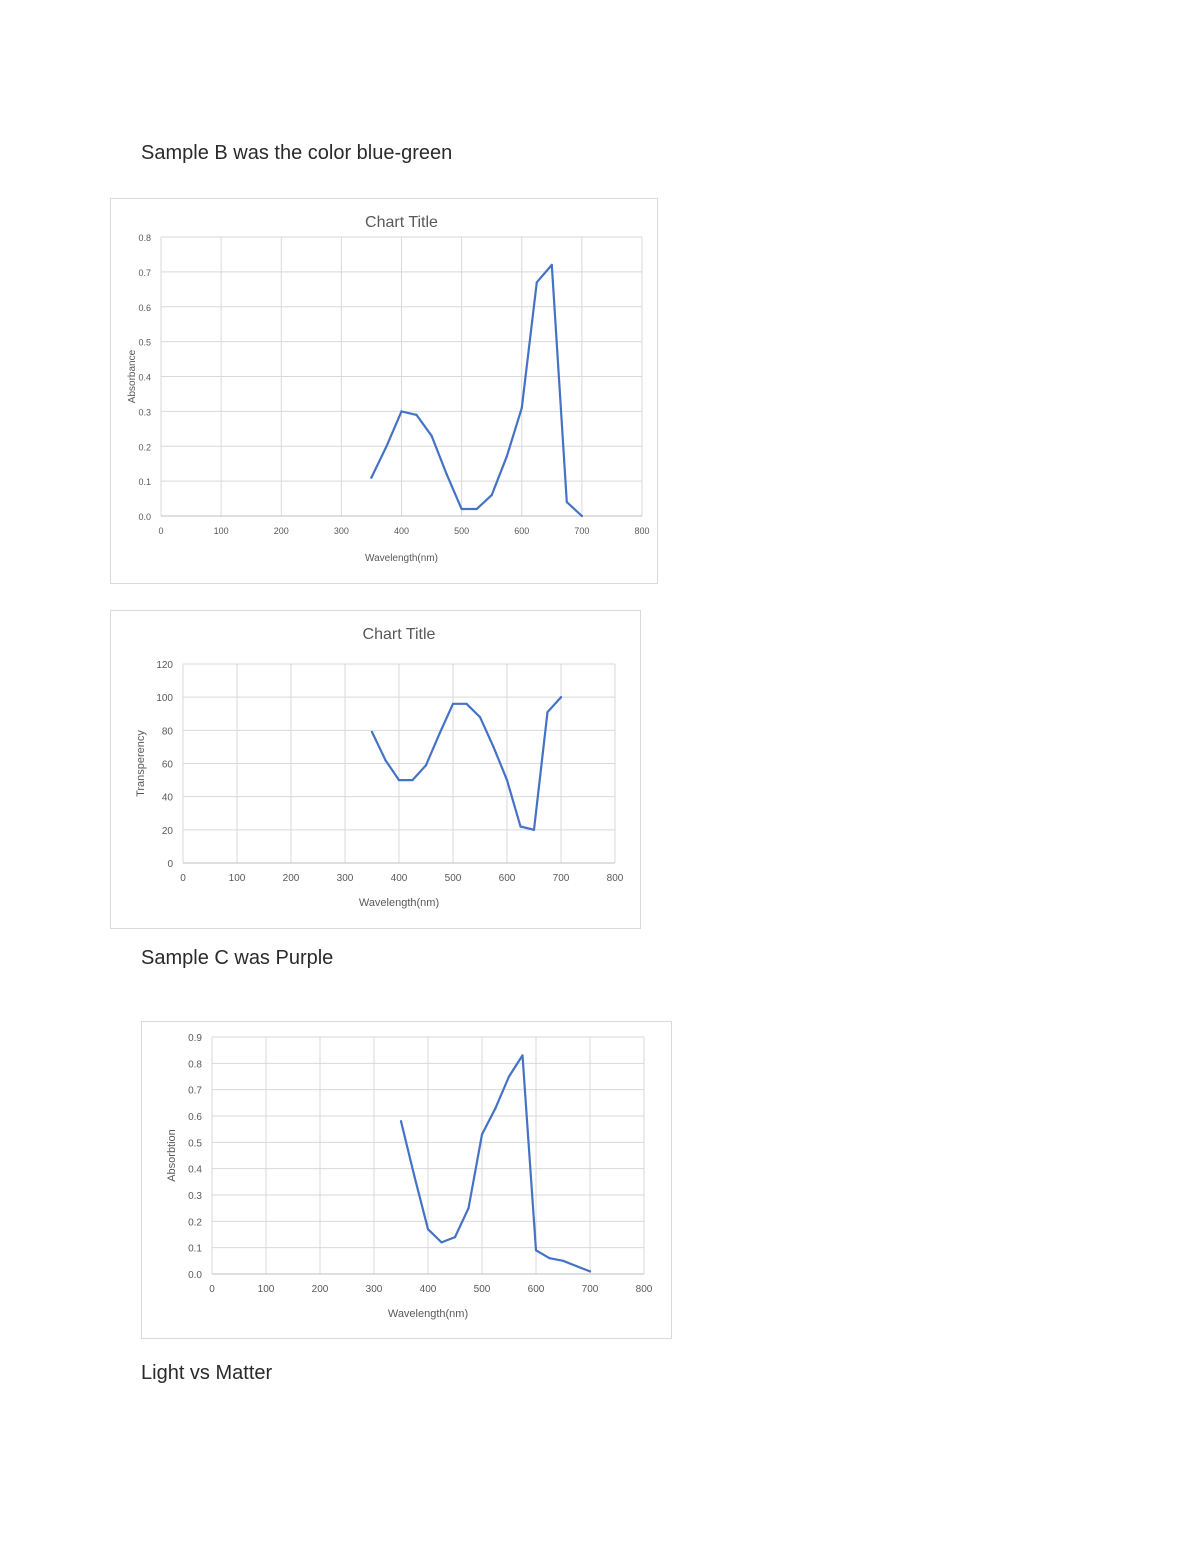 This screenshot has width=1200, height=1553. What do you see at coordinates (207, 1373) in the screenshot?
I see `light-vs-matter-heading: Light vs Matter` at bounding box center [207, 1373].